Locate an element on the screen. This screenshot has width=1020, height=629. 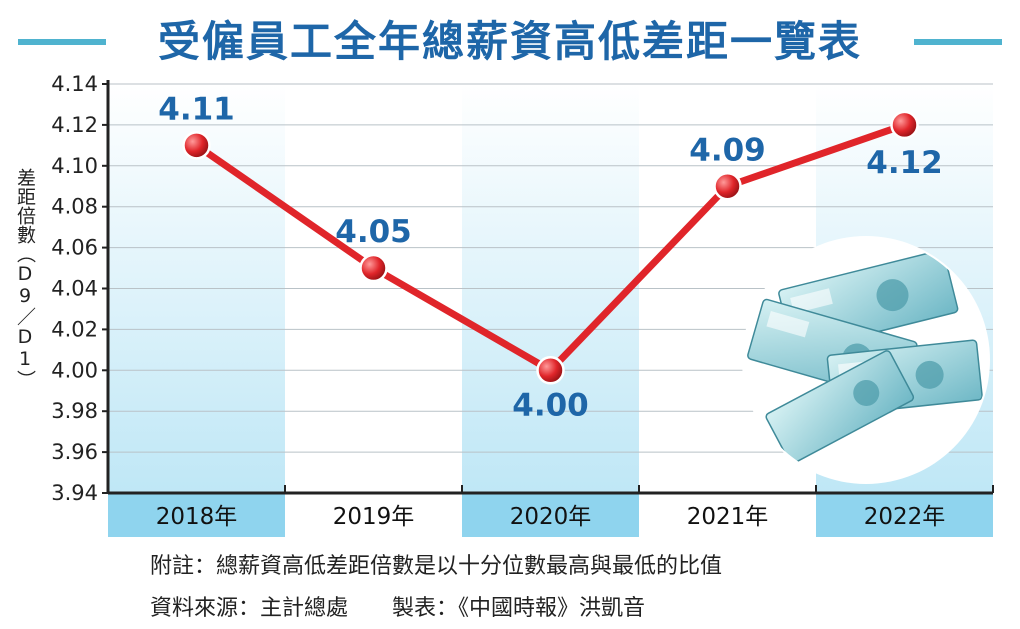
y-tick-label: 4.00 is located at coordinates (74, 370).